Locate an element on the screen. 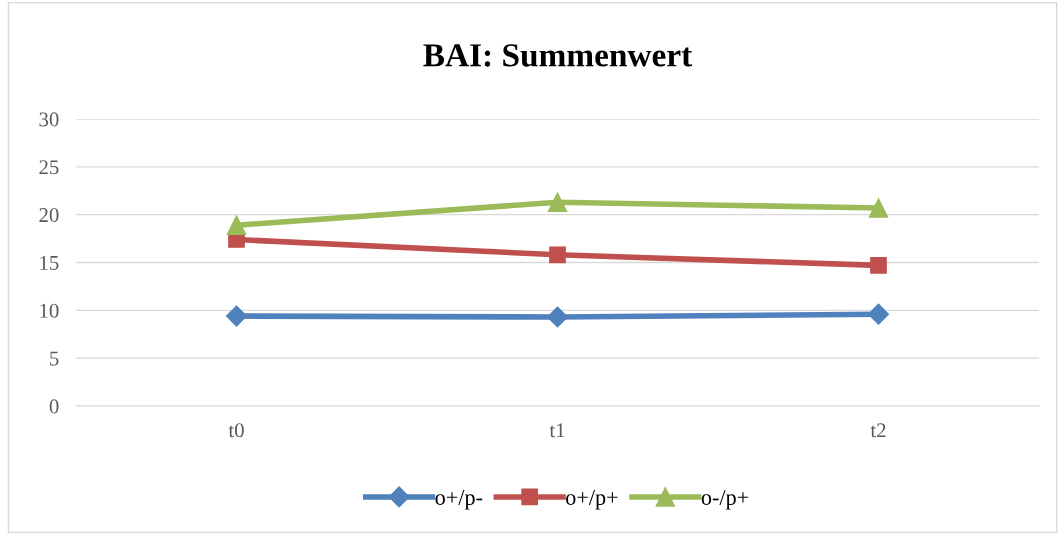  y-tick-label: 15 is located at coordinates (49, 262).